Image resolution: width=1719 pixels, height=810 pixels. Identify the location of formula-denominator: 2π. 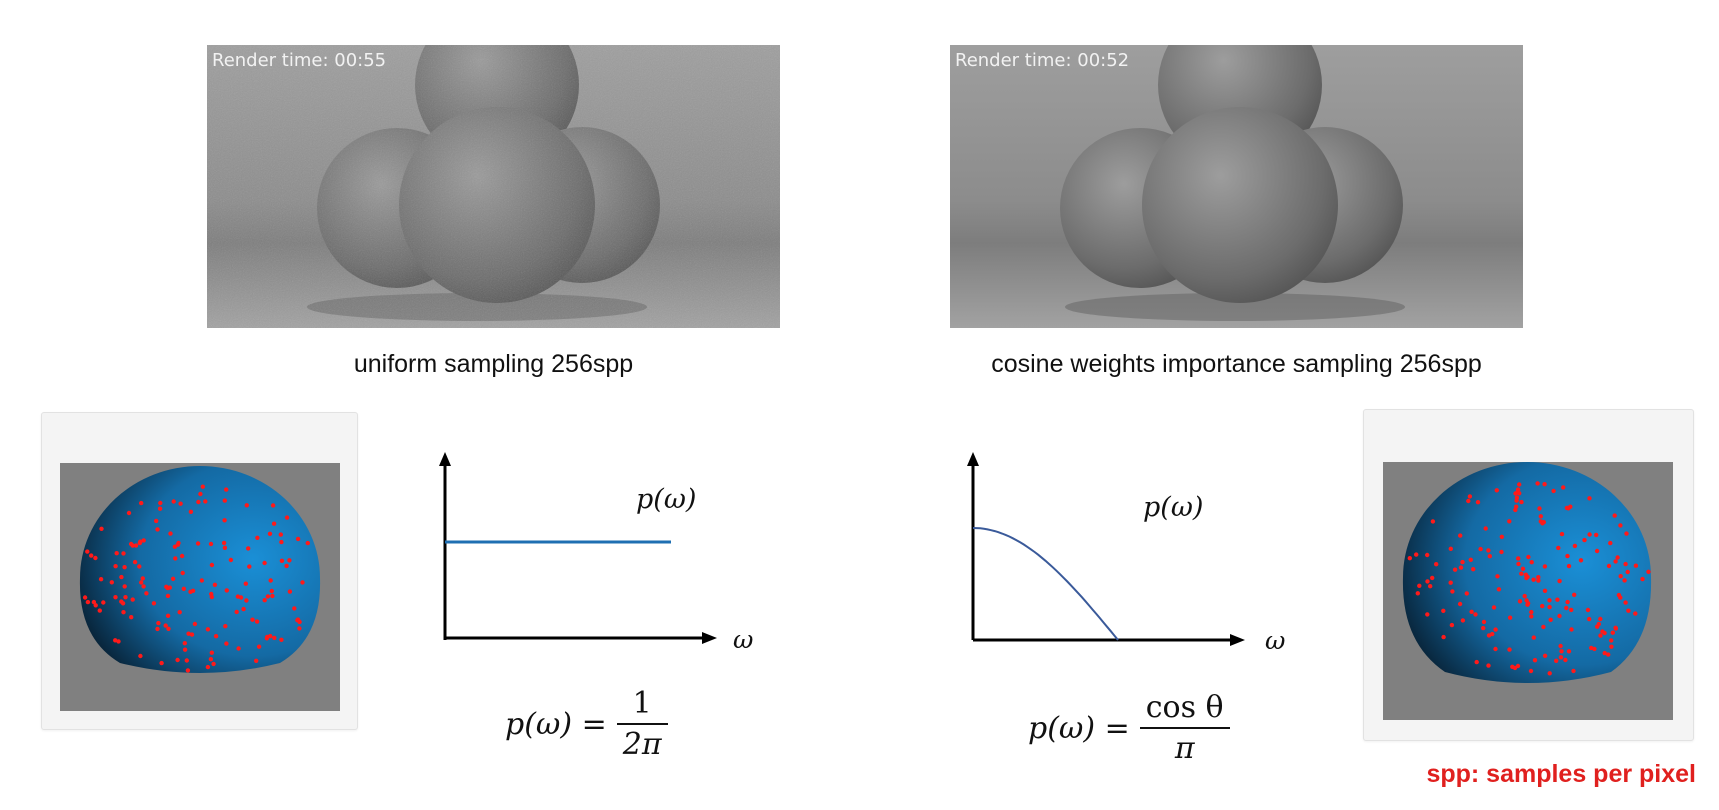
(642, 744).